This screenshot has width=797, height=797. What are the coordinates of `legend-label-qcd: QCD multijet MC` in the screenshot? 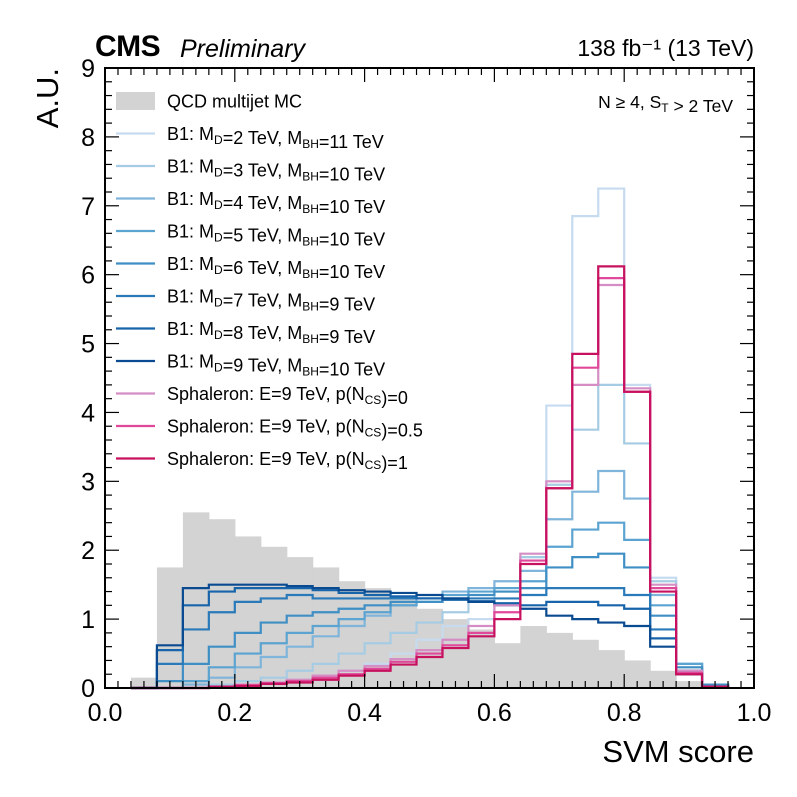 It's located at (234, 102).